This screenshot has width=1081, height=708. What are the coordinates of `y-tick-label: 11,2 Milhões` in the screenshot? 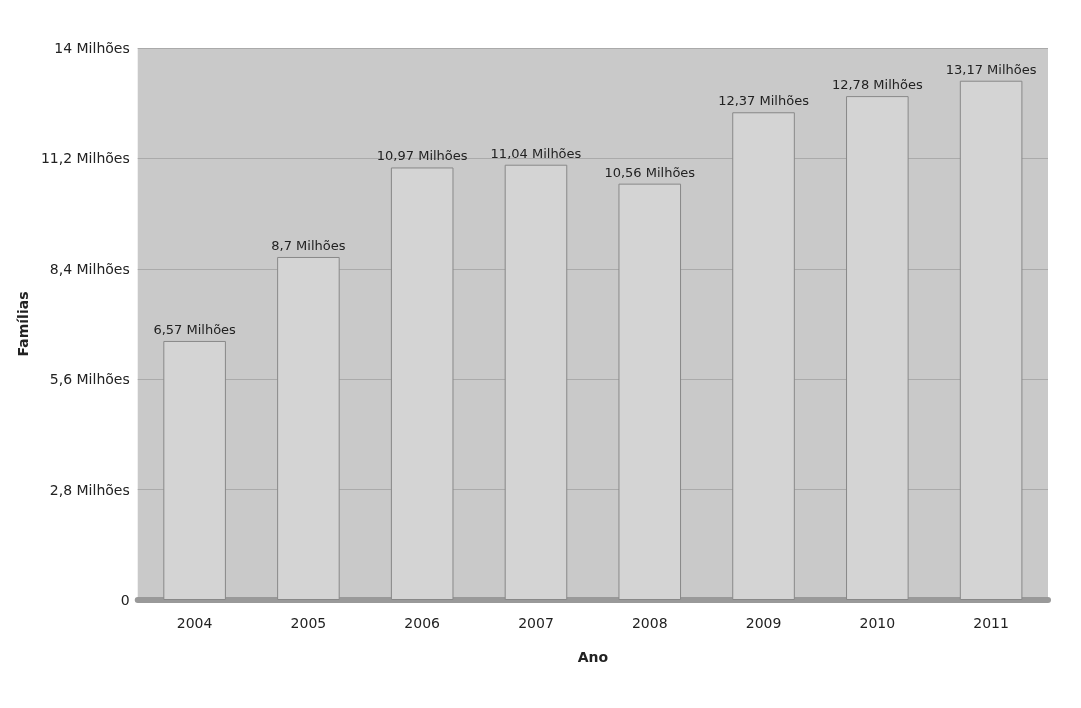 It's located at (85, 158).